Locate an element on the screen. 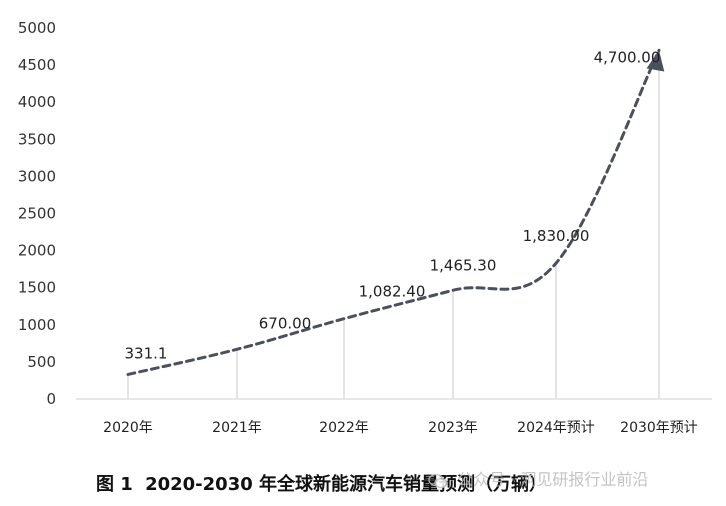  data-label: 1,465.30 is located at coordinates (463, 265).